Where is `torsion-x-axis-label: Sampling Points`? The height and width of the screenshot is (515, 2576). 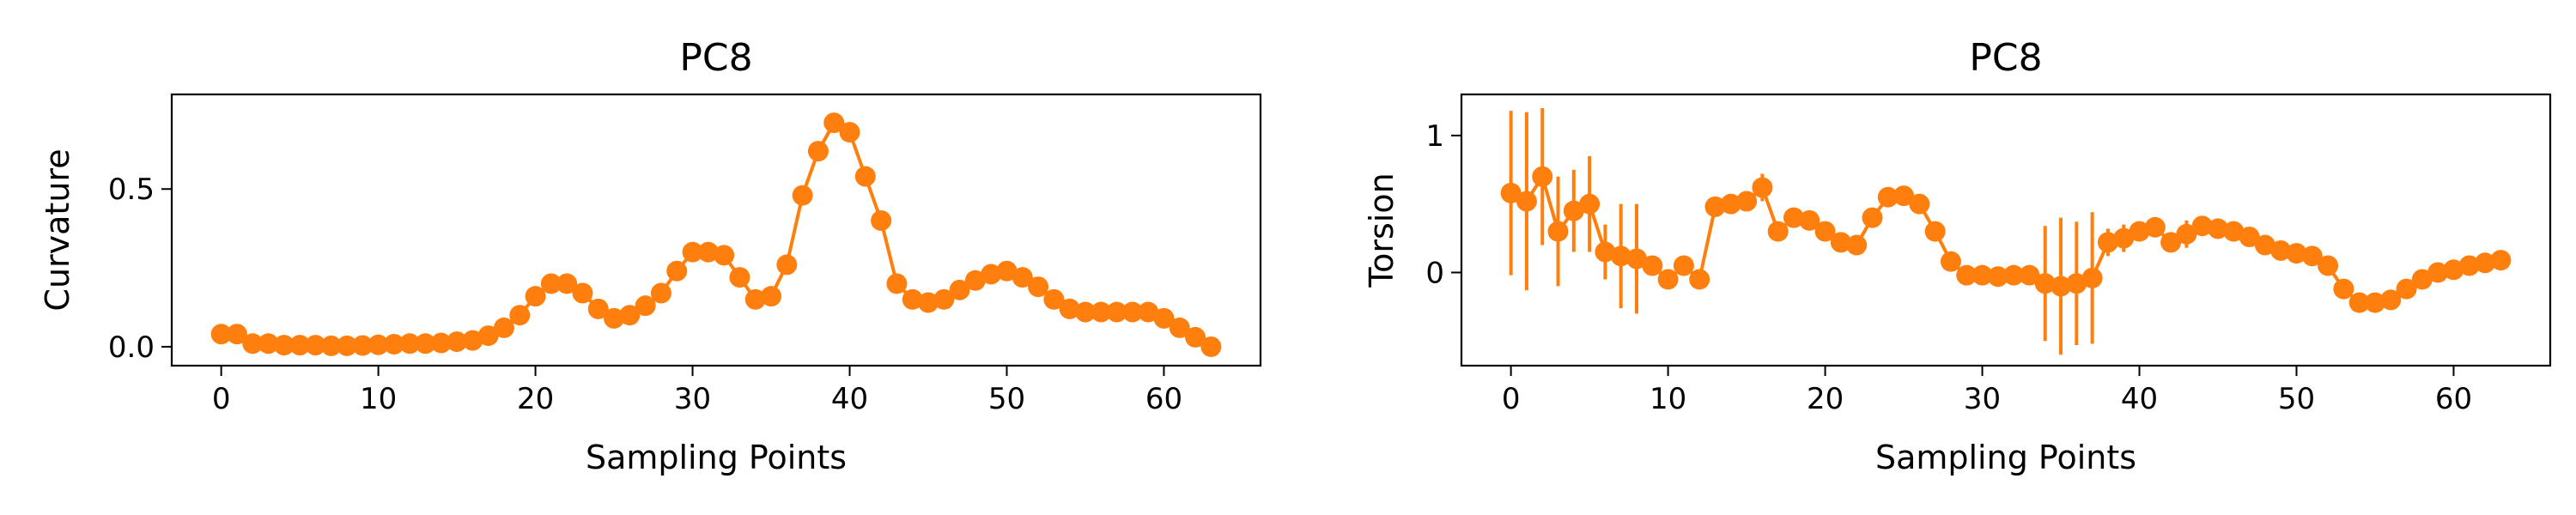
torsion-x-axis-label: Sampling Points is located at coordinates (2005, 457).